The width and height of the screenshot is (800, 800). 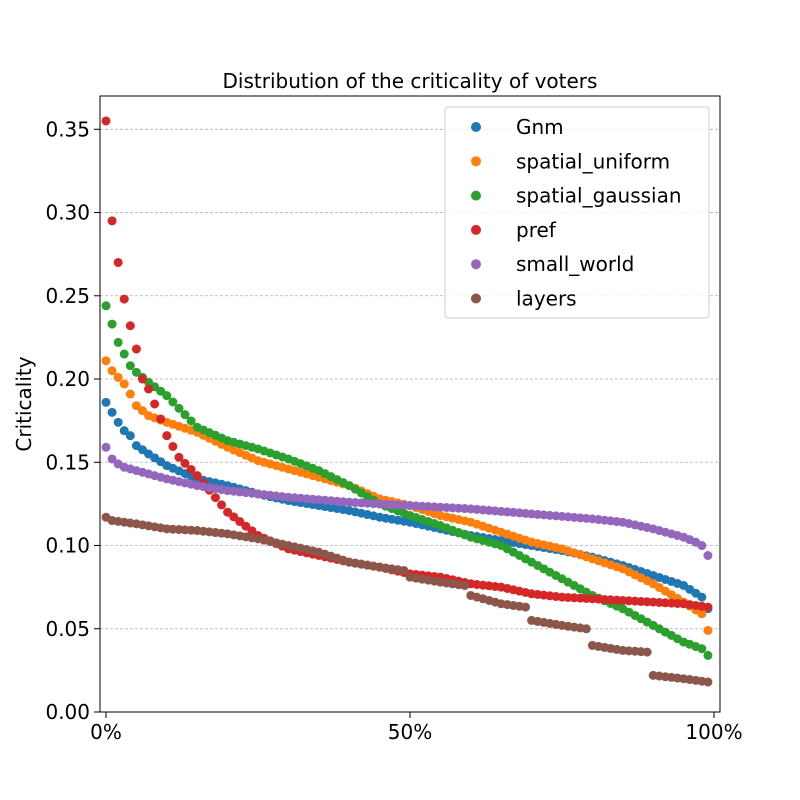 I want to click on legend-label: spatial_gaussian, so click(x=599, y=196).